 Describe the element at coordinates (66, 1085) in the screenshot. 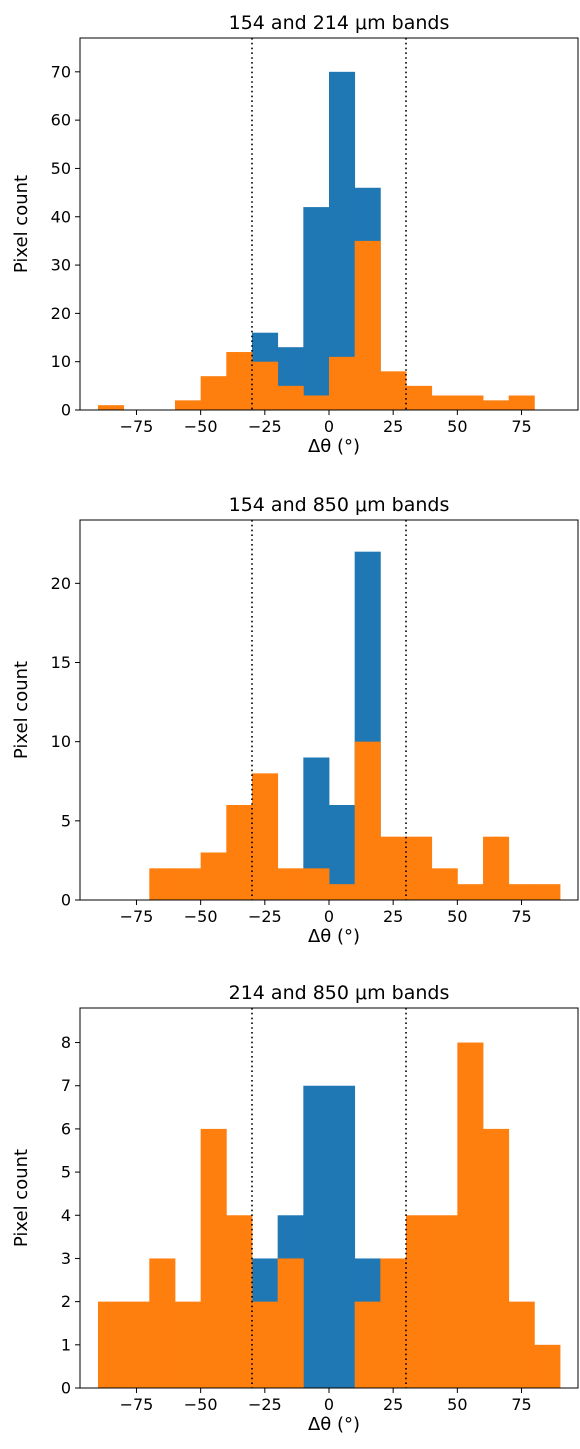

I see `y-tick-label: 7` at that location.